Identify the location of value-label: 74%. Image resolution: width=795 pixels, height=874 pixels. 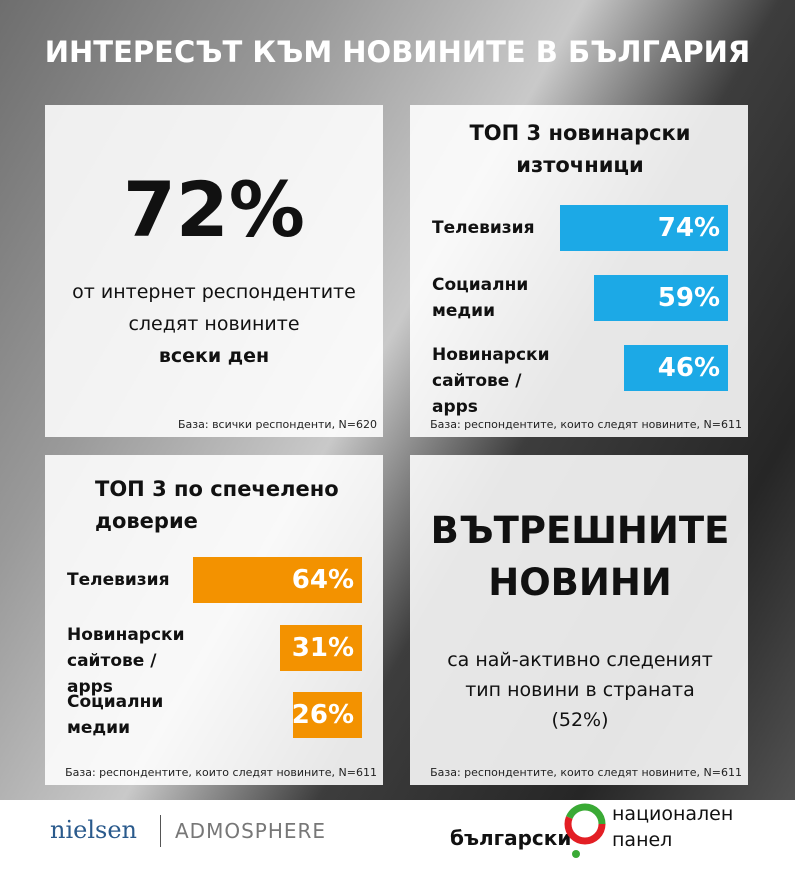
(688, 228).